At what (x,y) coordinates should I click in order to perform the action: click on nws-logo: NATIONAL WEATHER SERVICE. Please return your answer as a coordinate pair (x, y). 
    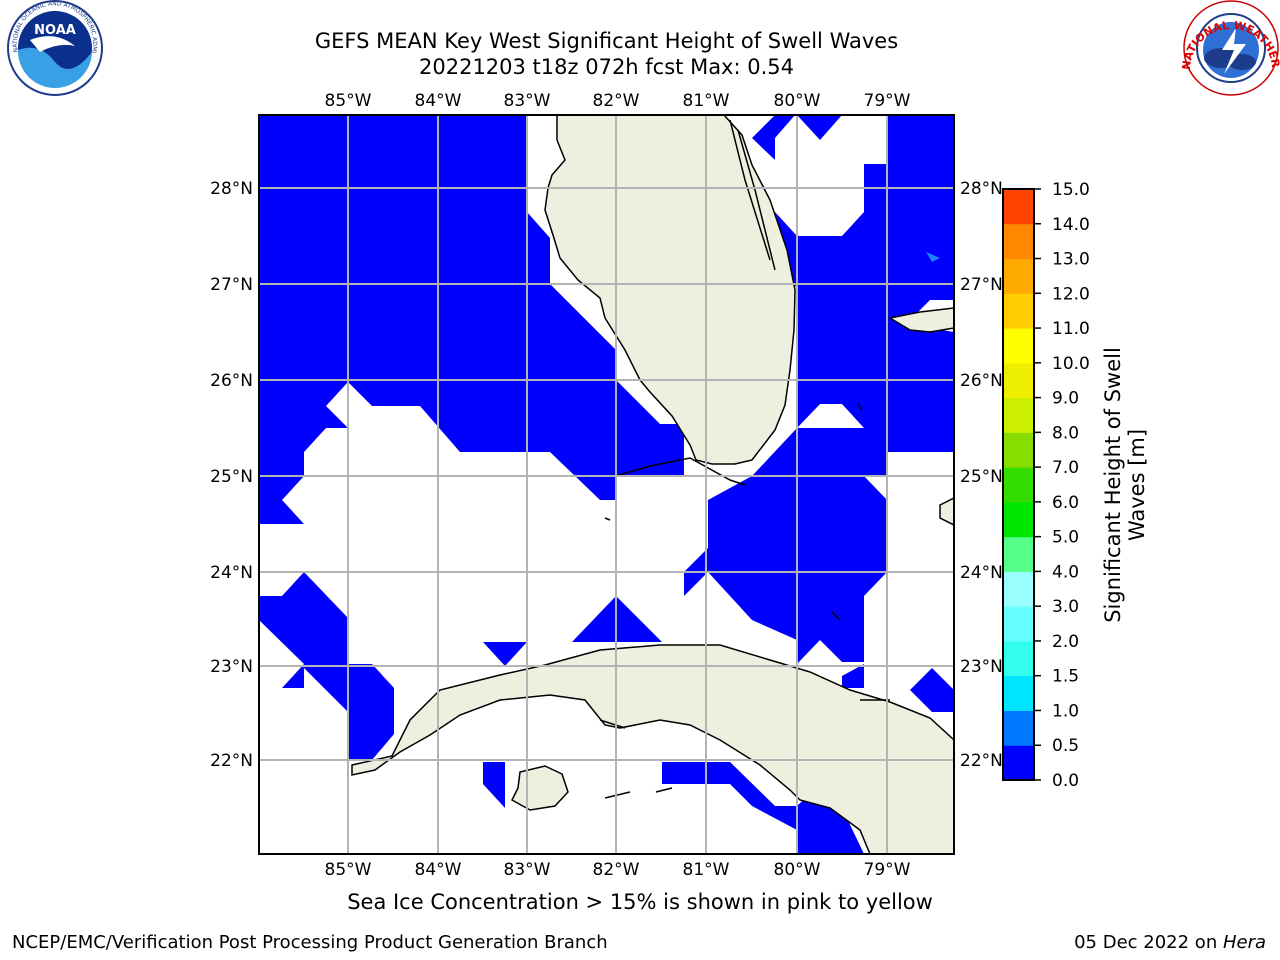
    Looking at the image, I should click on (640, 48).